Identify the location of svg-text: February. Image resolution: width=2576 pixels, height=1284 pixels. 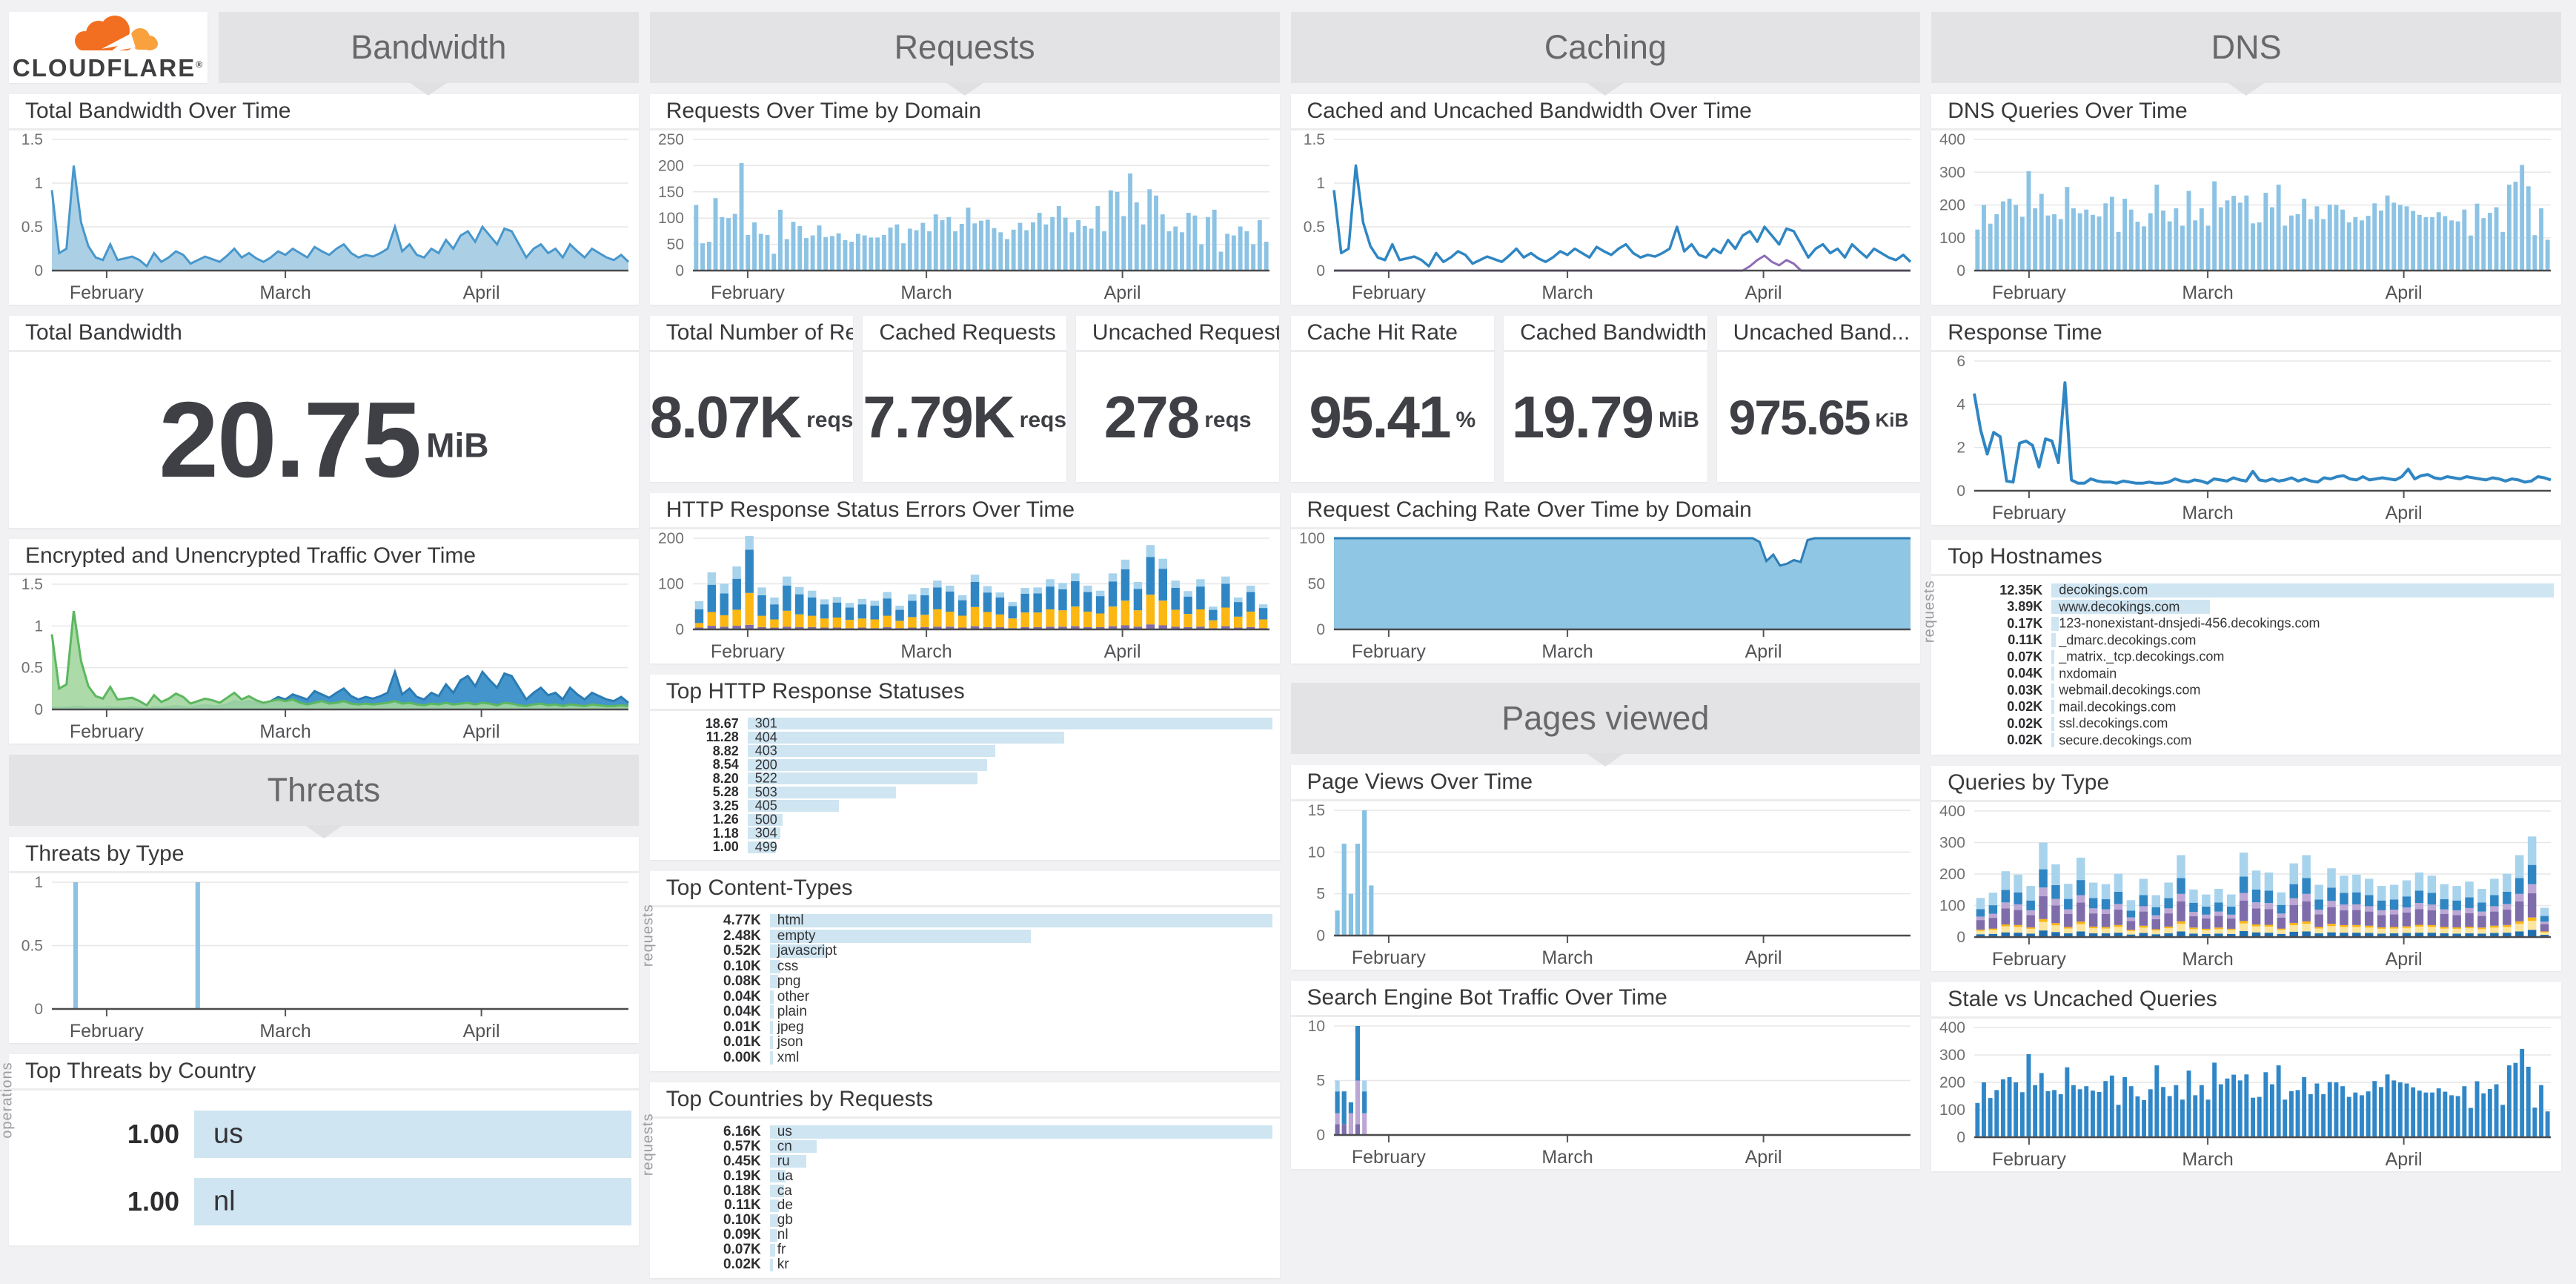
(748, 651).